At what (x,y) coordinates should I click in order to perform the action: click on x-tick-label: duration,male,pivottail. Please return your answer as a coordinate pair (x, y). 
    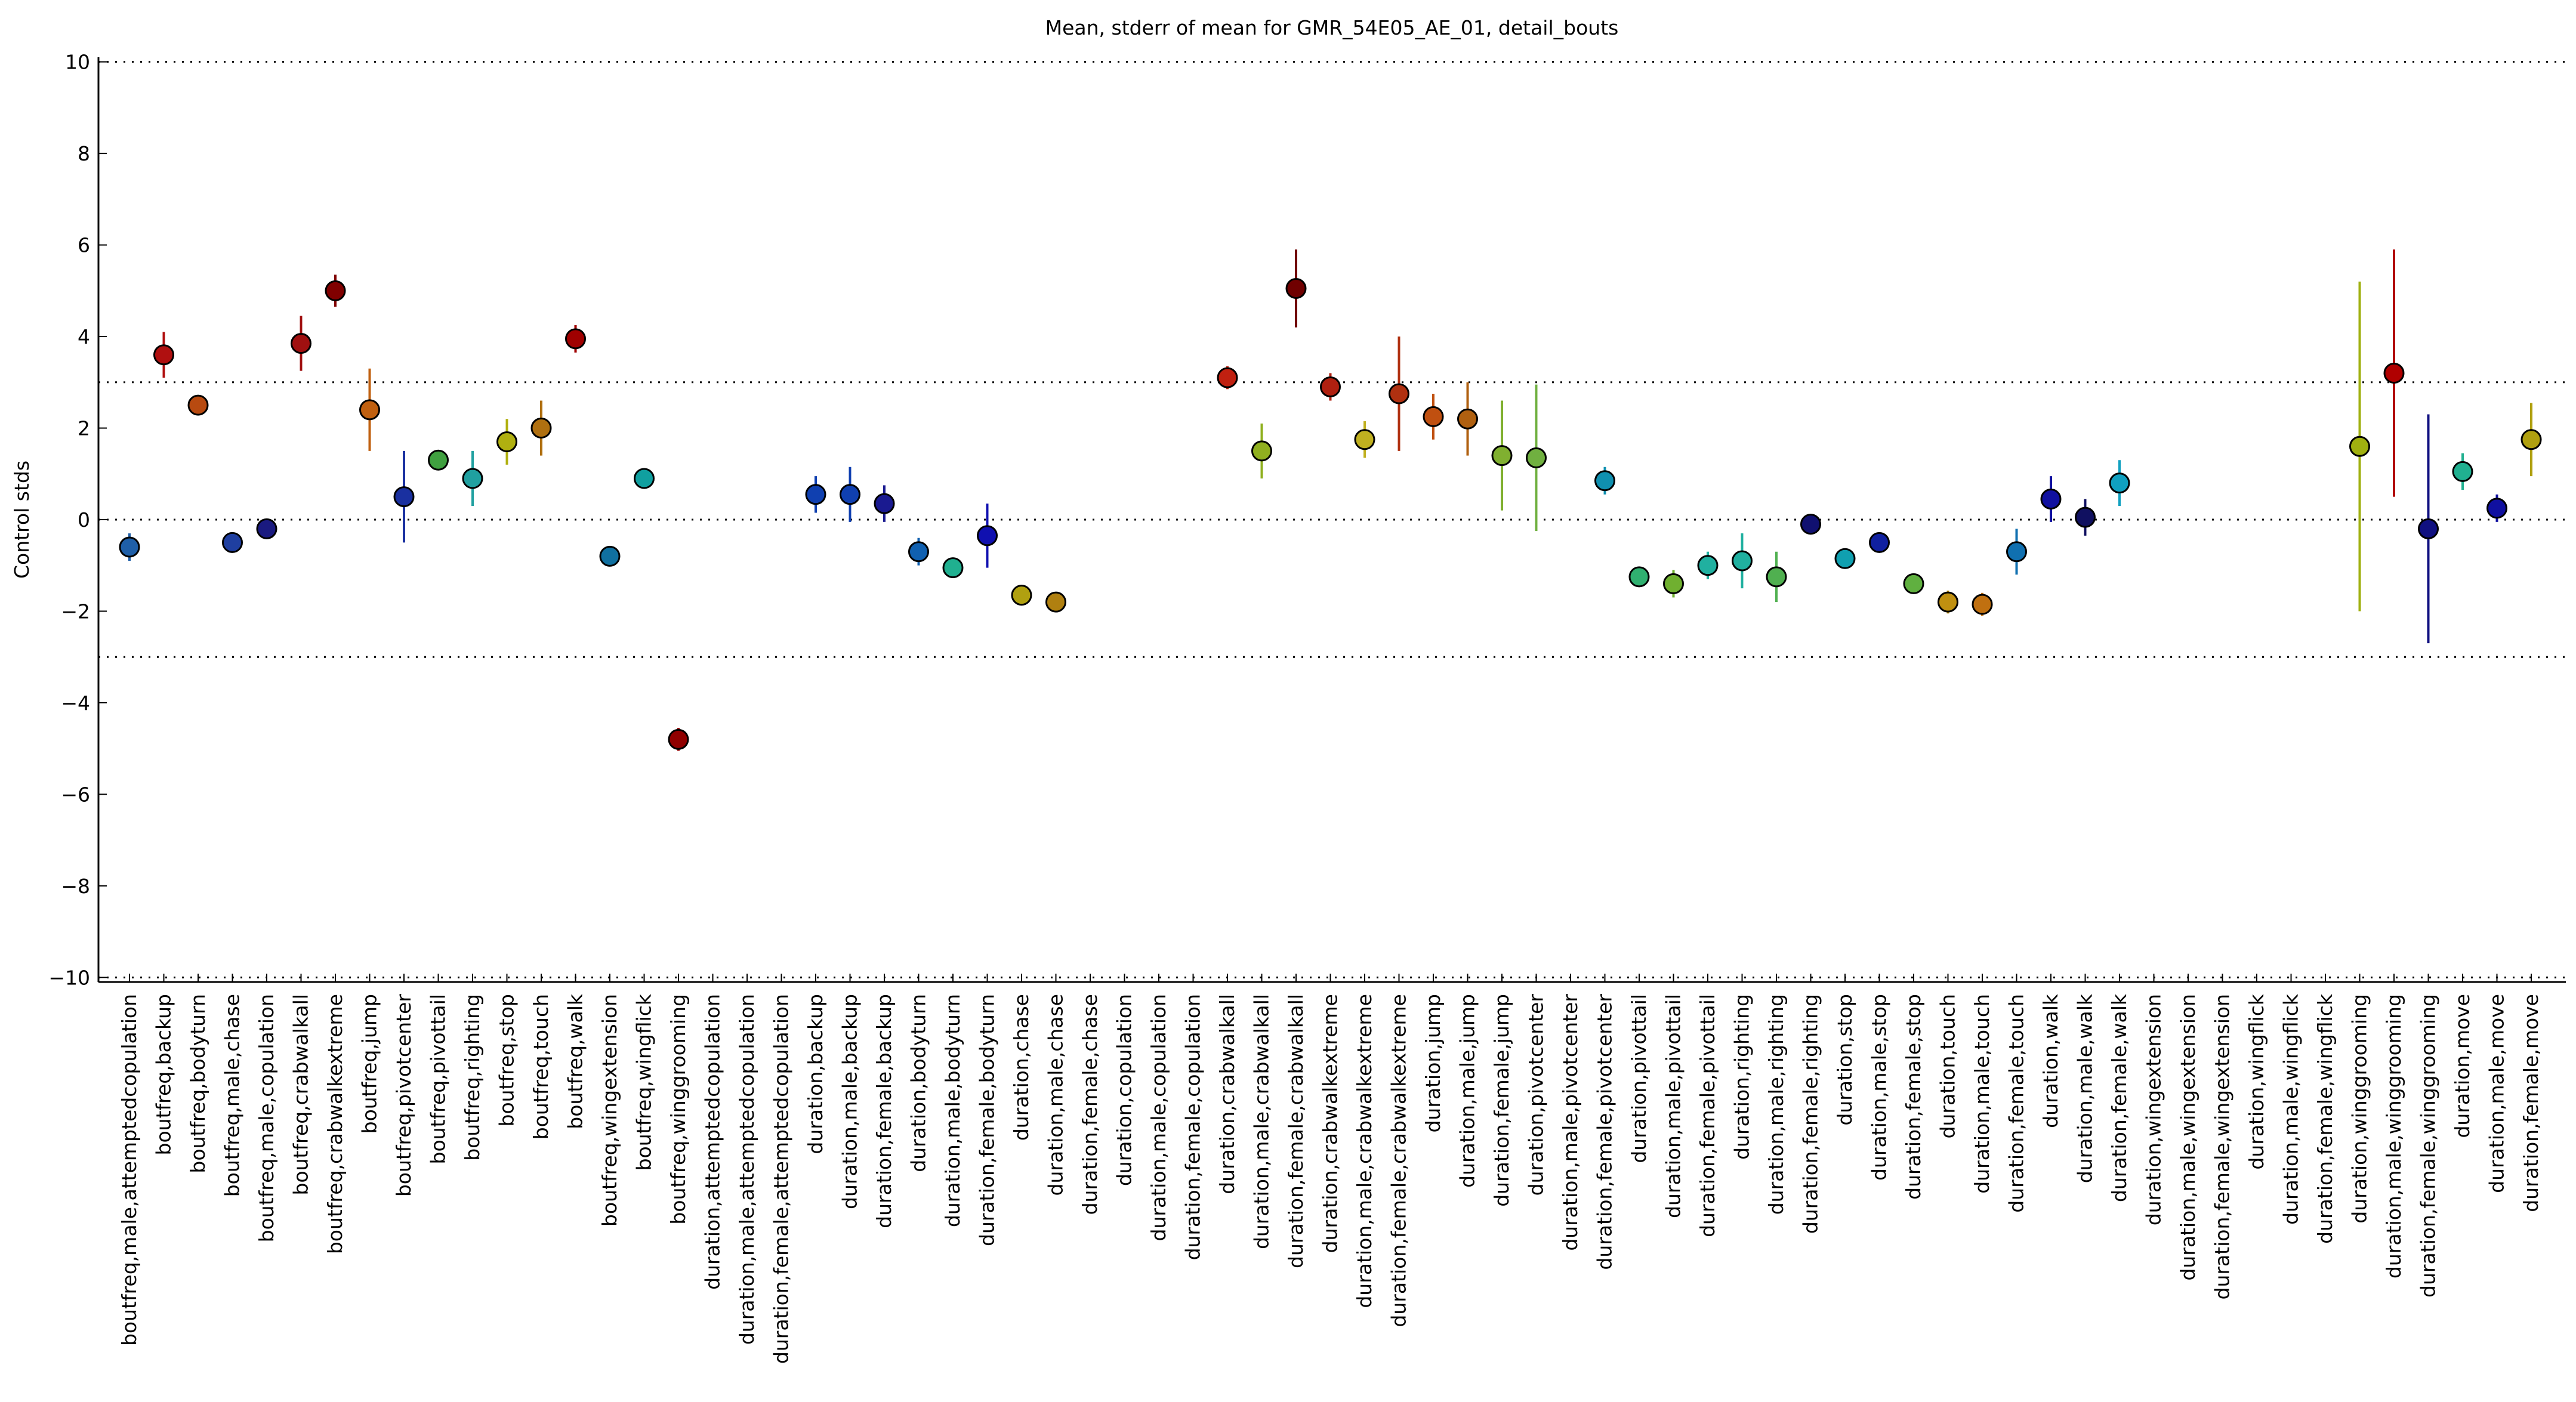
    Looking at the image, I should click on (1674, 1106).